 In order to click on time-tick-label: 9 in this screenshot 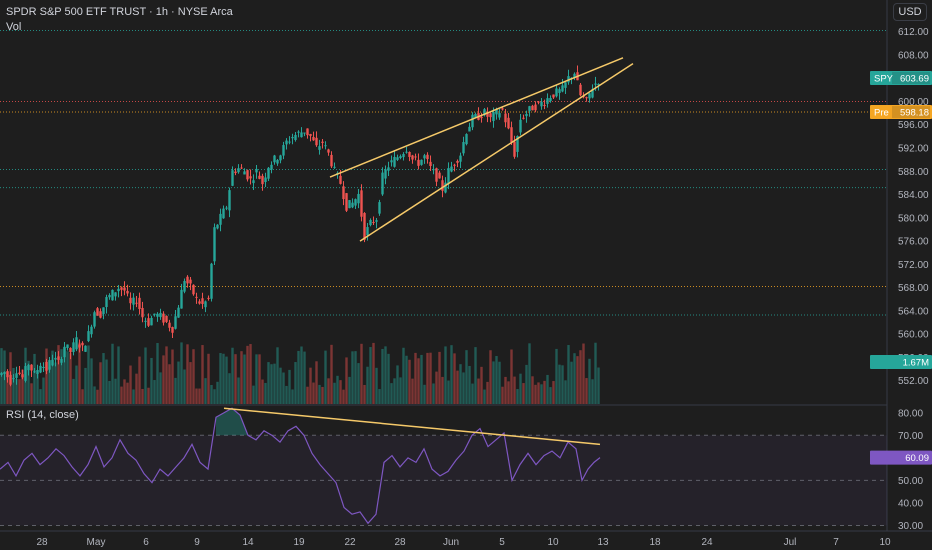, I will do `click(197, 542)`.